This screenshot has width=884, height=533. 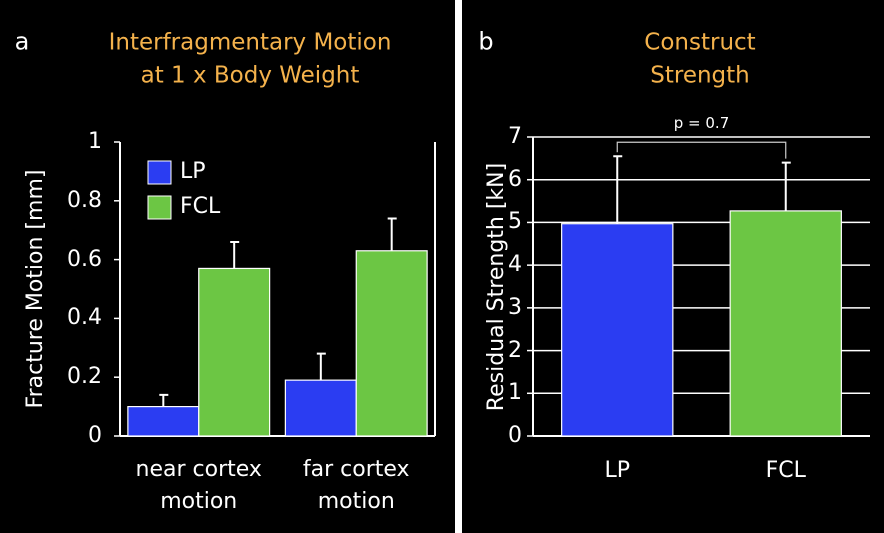 I want to click on y-tick-label: 4, so click(x=515, y=265).